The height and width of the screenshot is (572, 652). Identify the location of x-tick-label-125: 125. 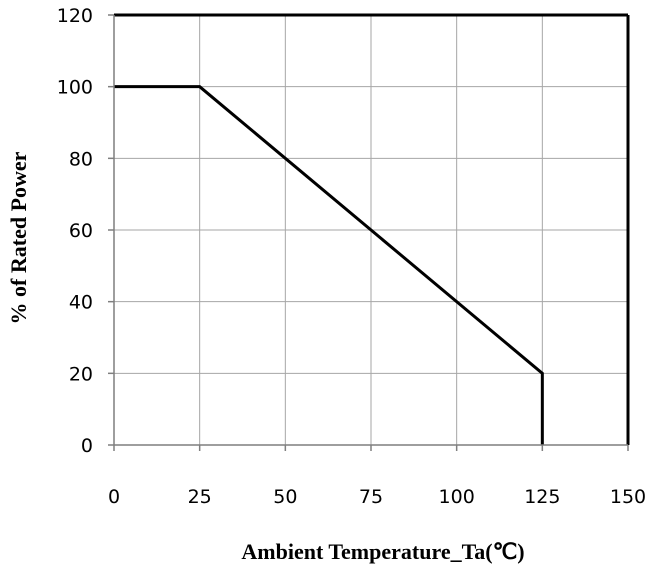
(542, 497).